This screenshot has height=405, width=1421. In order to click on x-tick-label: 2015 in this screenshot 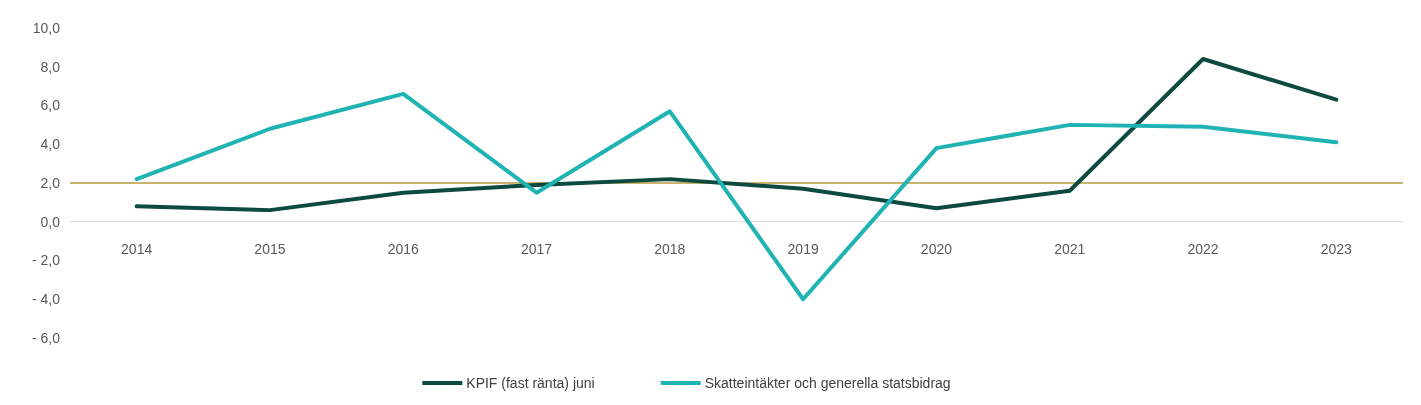, I will do `click(270, 248)`.